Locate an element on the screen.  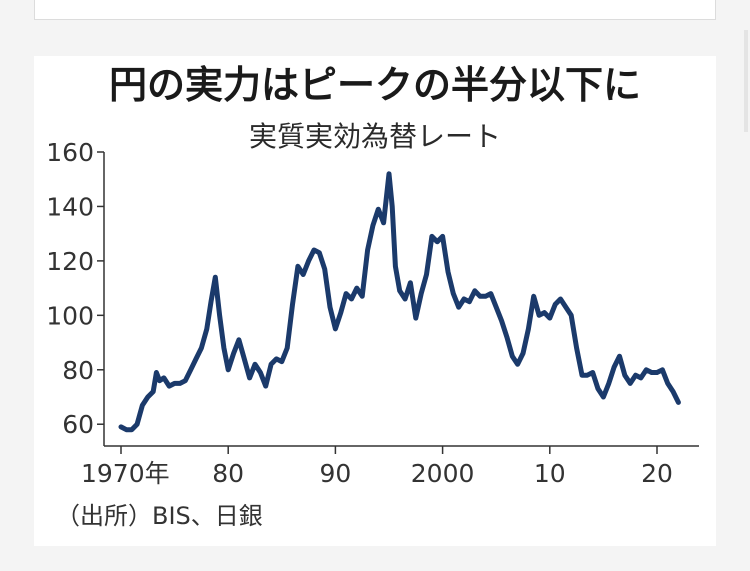
x-tick-label: 10 is located at coordinates (550, 473).